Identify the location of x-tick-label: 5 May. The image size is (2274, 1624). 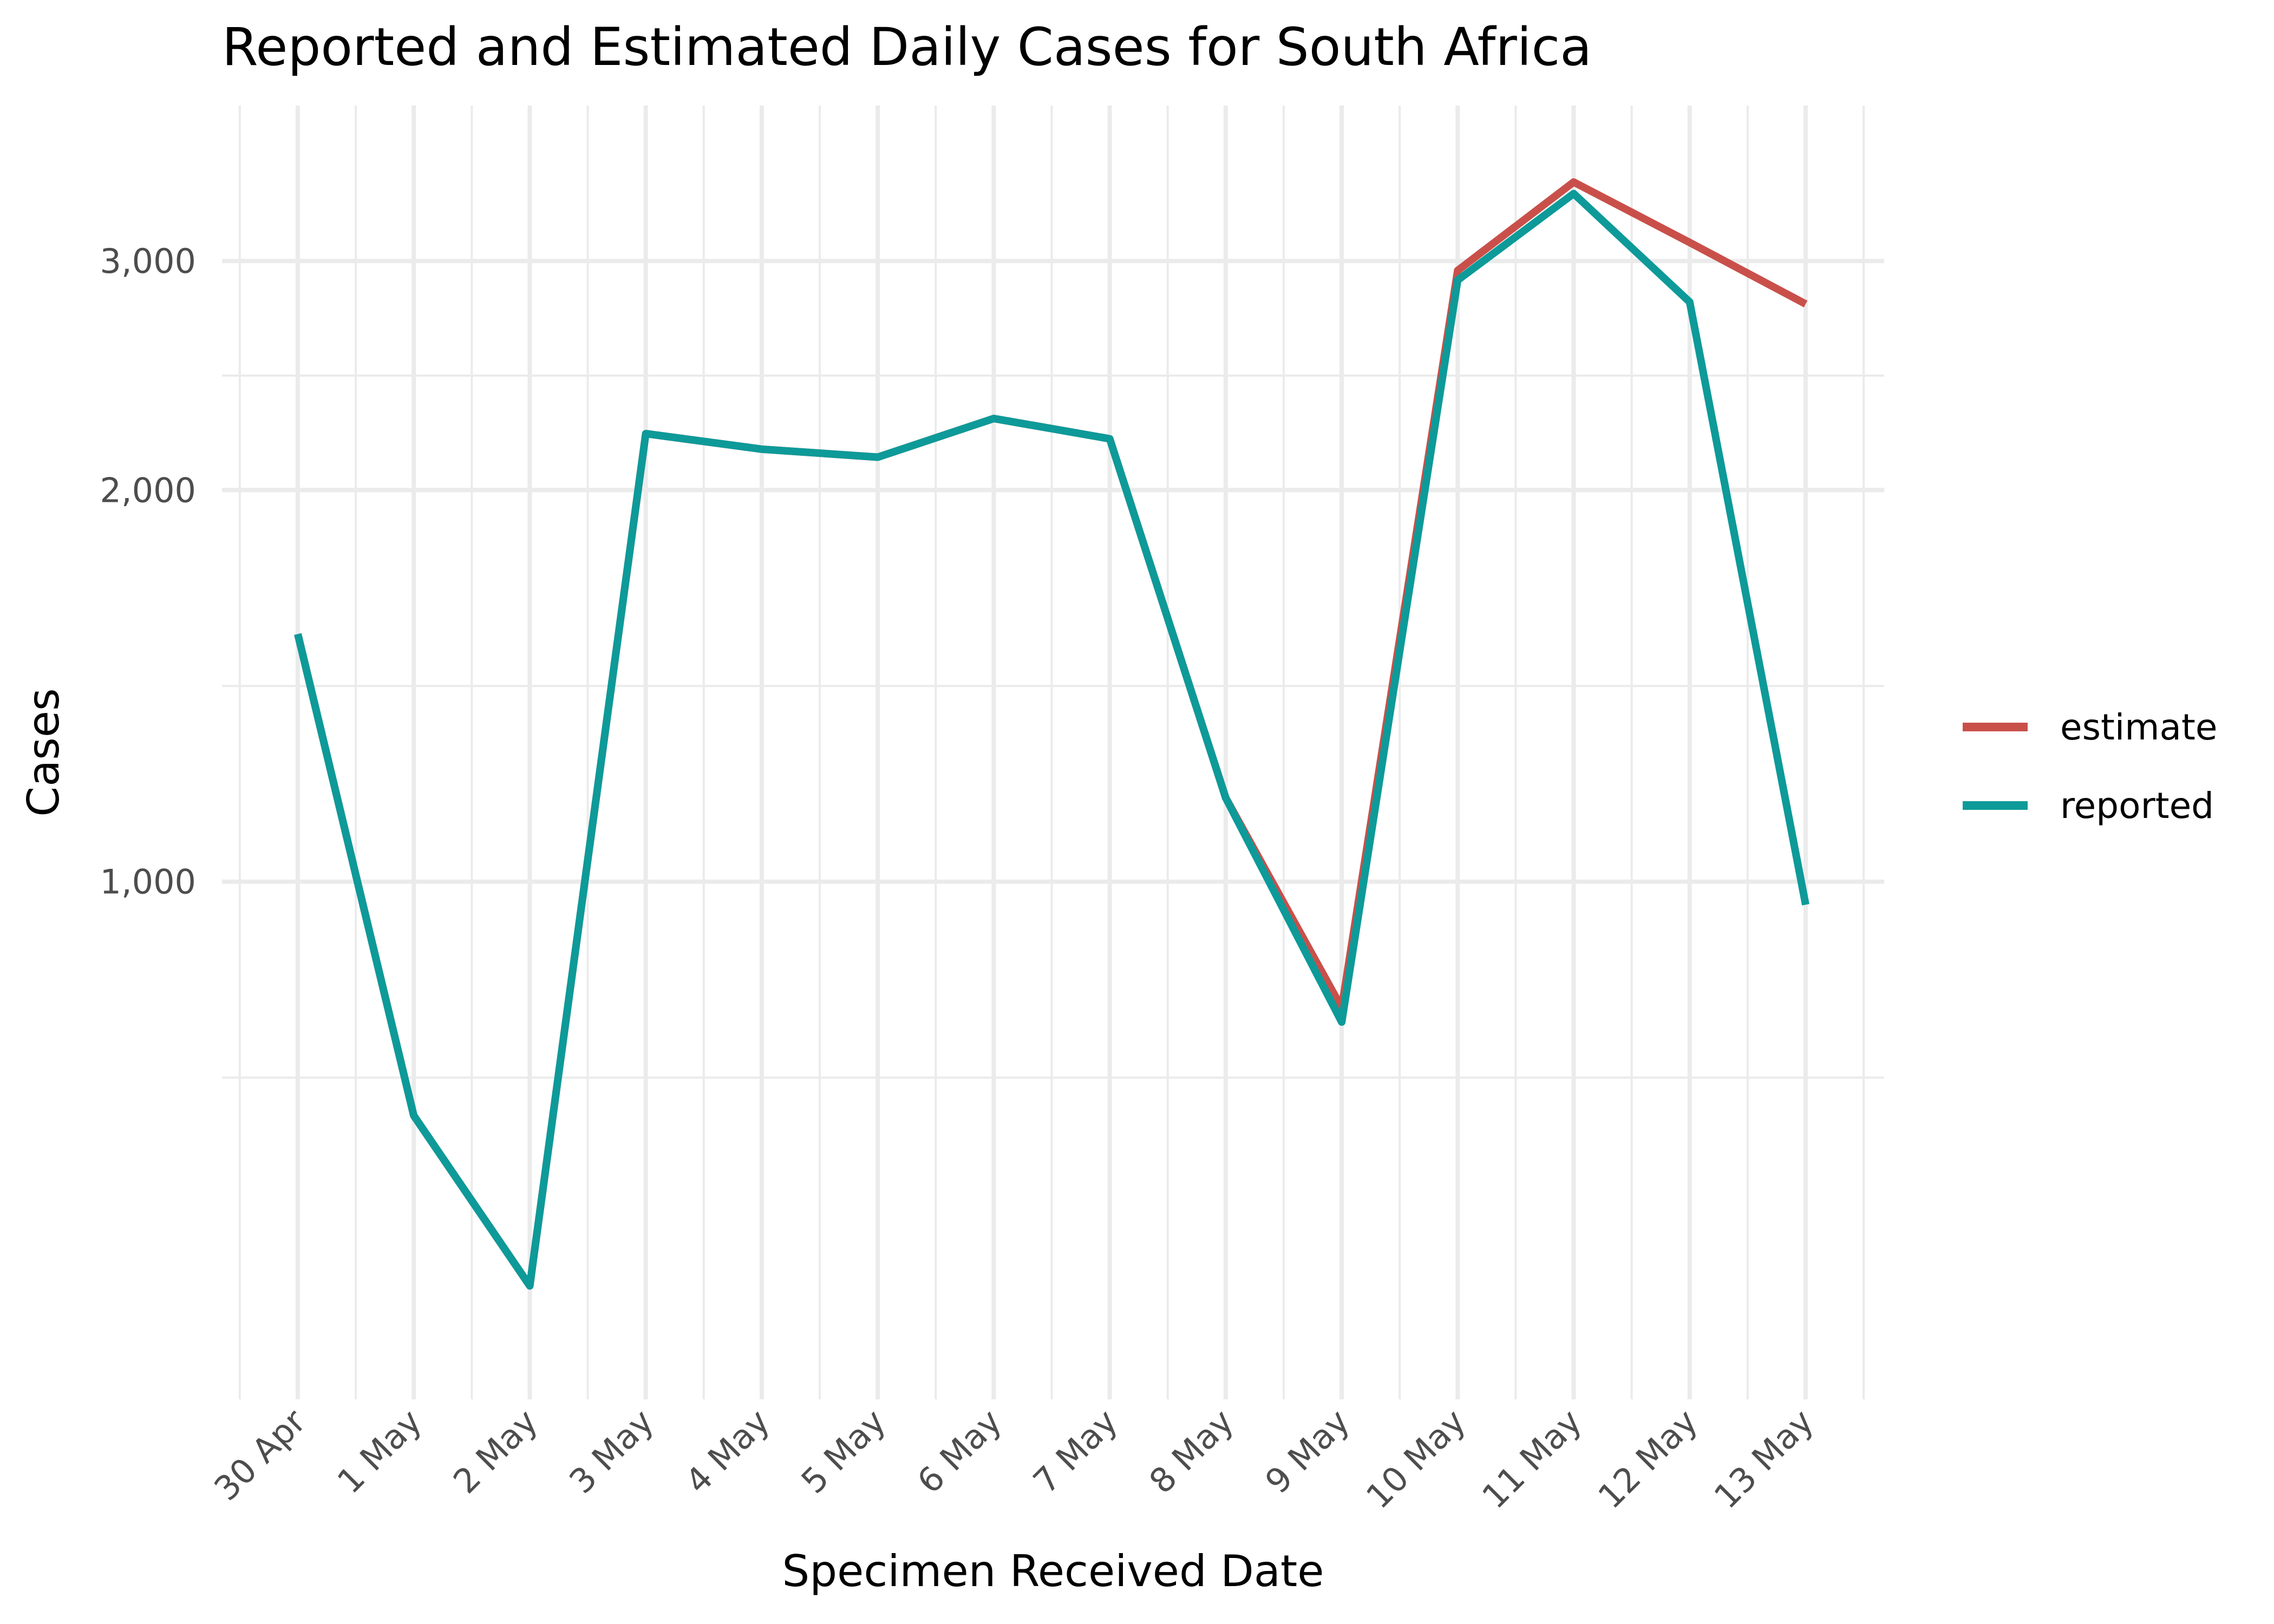
(844, 1452).